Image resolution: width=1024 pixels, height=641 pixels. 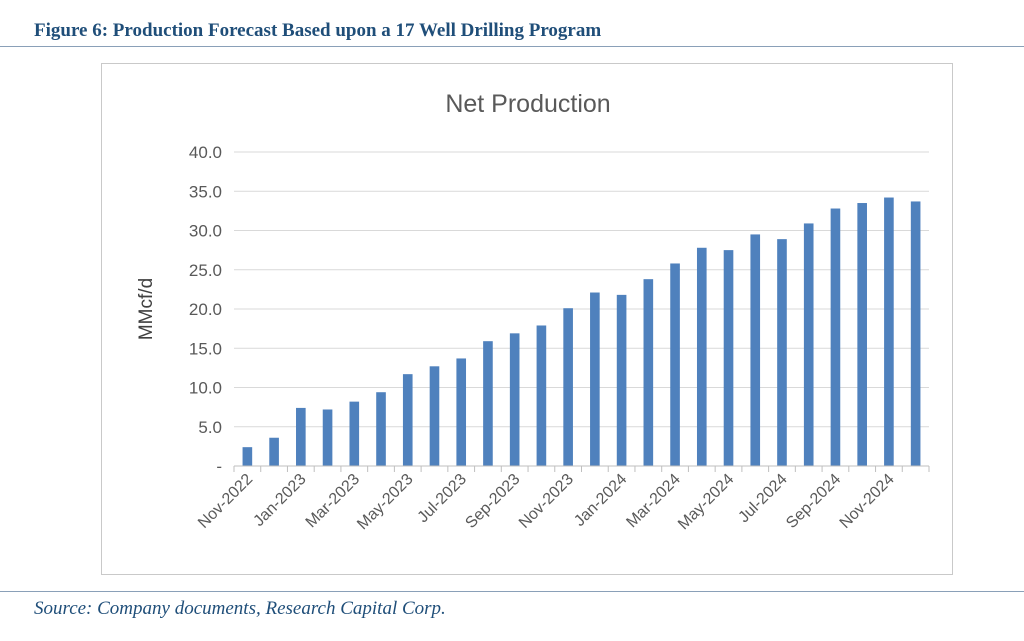 What do you see at coordinates (706, 502) in the screenshot?
I see `x-tick-label: May-2024` at bounding box center [706, 502].